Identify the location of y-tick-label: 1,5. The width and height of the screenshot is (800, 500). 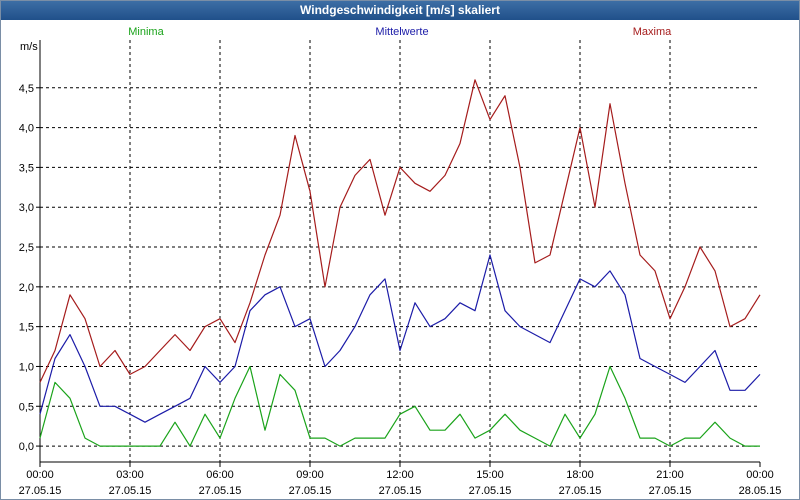
(26, 328).